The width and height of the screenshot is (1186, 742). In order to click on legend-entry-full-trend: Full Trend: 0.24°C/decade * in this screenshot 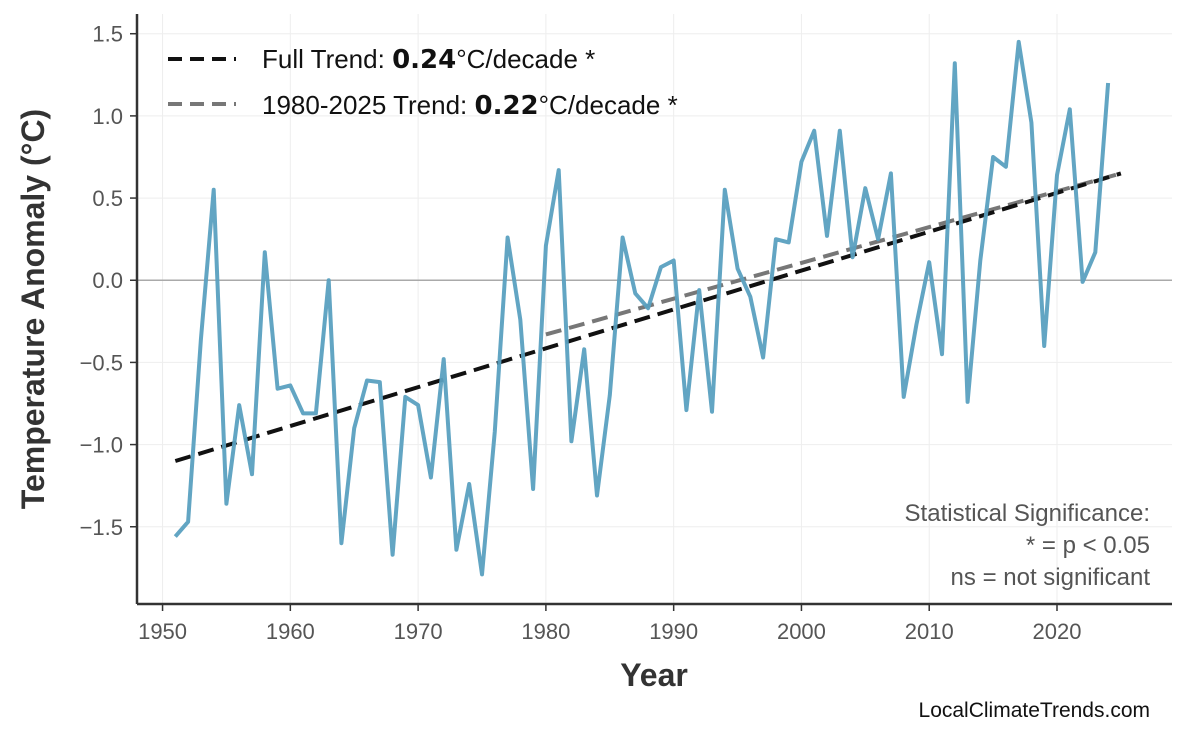, I will do `click(428, 59)`.